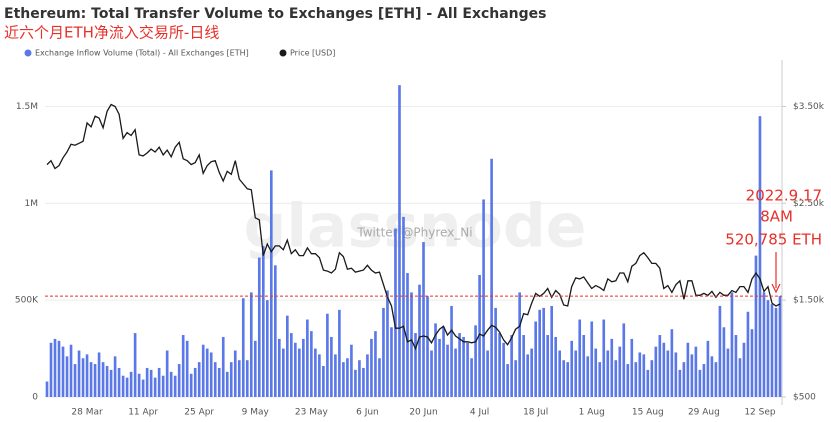  I want to click on y2-tick-label: $1.50k, so click(809, 301).